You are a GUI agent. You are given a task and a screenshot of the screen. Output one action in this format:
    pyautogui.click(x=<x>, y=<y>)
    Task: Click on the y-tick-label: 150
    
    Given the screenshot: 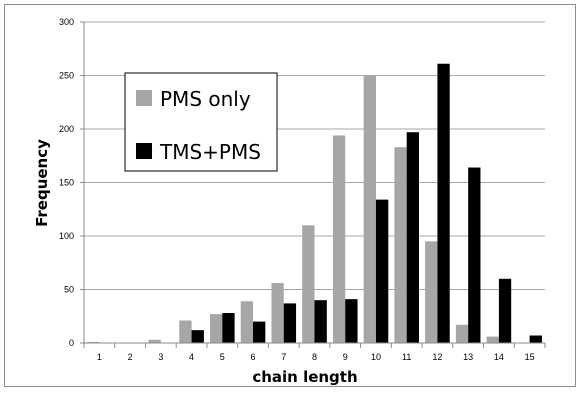 What is the action you would take?
    pyautogui.click(x=66, y=183)
    